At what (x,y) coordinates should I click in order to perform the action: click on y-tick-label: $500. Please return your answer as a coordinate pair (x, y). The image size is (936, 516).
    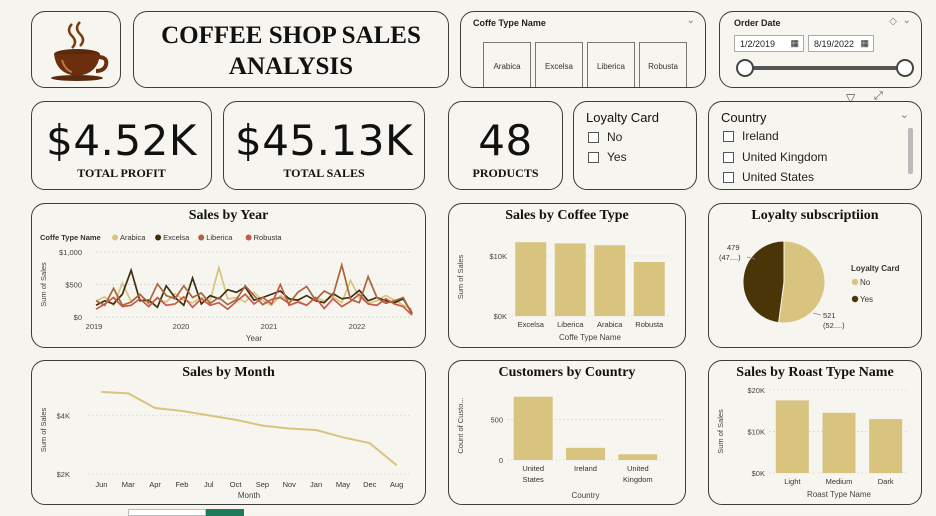
    Looking at the image, I should click on (73, 285).